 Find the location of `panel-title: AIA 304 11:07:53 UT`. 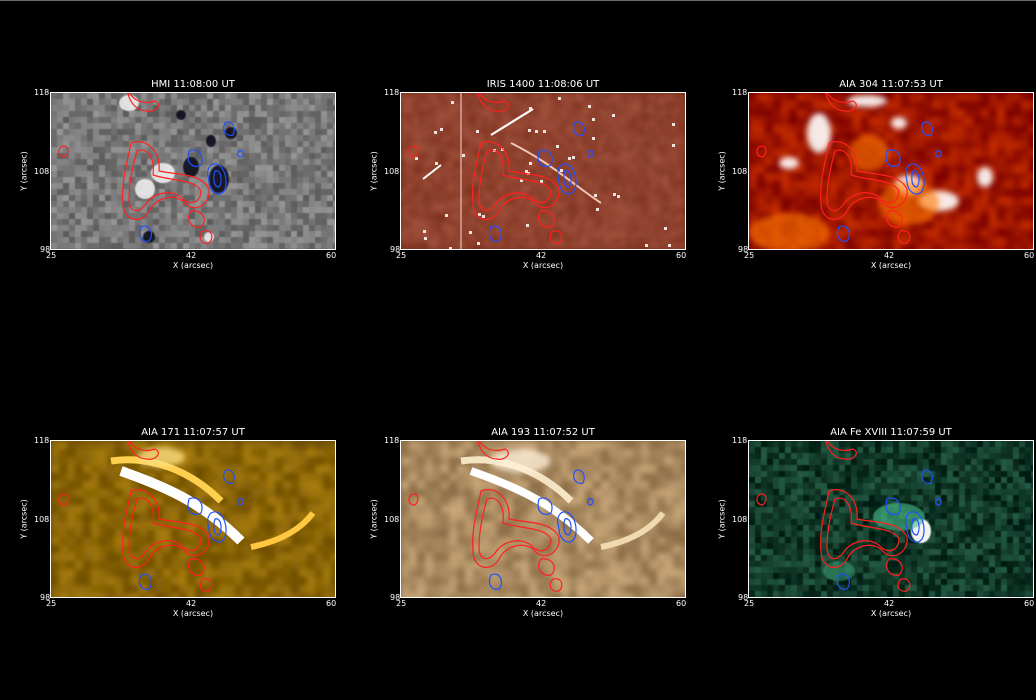

panel-title: AIA 304 11:07:53 UT is located at coordinates (891, 84).